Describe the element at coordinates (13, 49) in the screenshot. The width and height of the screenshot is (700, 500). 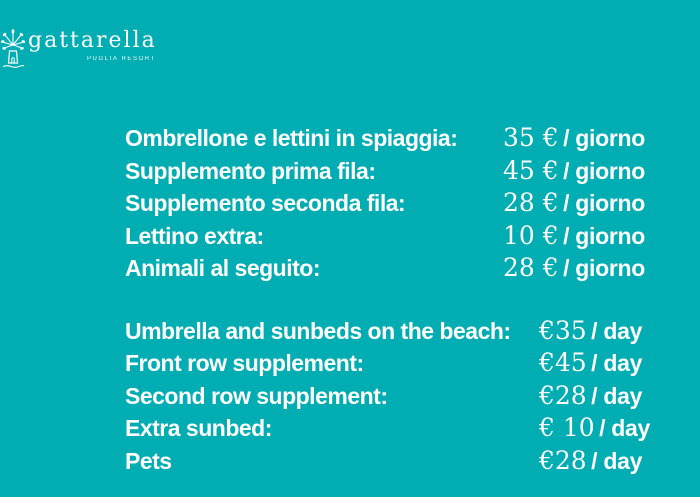
I see `olive-tree-icon` at that location.